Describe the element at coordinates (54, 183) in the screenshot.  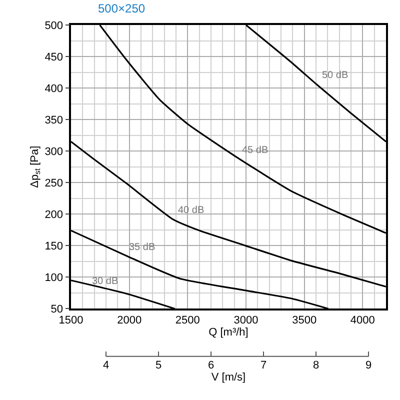
I see `y-tick-label: 250` at that location.